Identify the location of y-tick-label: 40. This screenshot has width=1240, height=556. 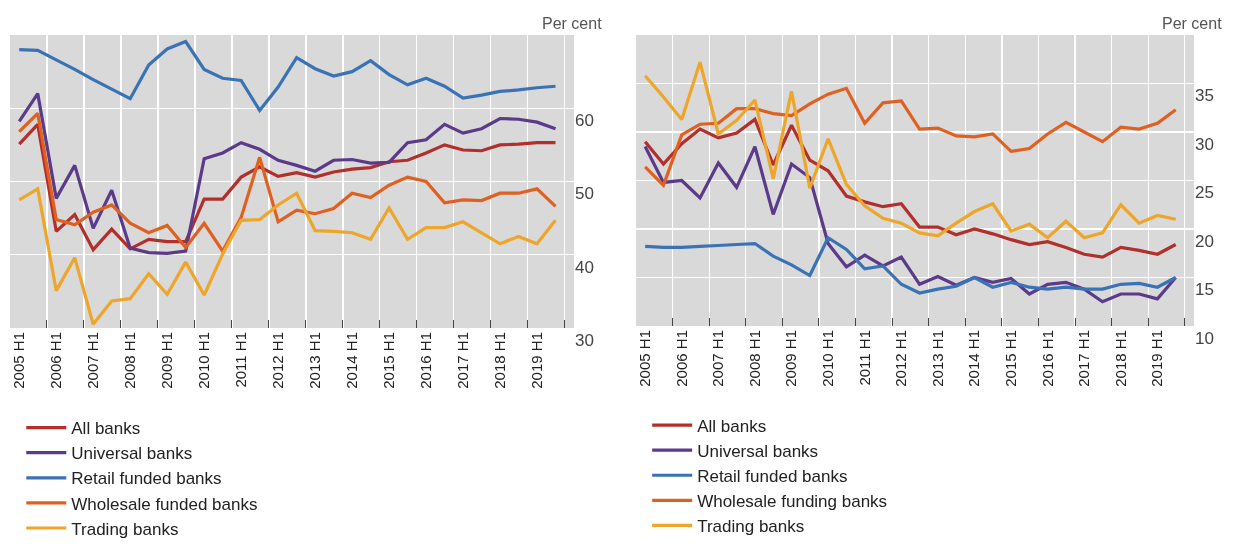
(584, 267).